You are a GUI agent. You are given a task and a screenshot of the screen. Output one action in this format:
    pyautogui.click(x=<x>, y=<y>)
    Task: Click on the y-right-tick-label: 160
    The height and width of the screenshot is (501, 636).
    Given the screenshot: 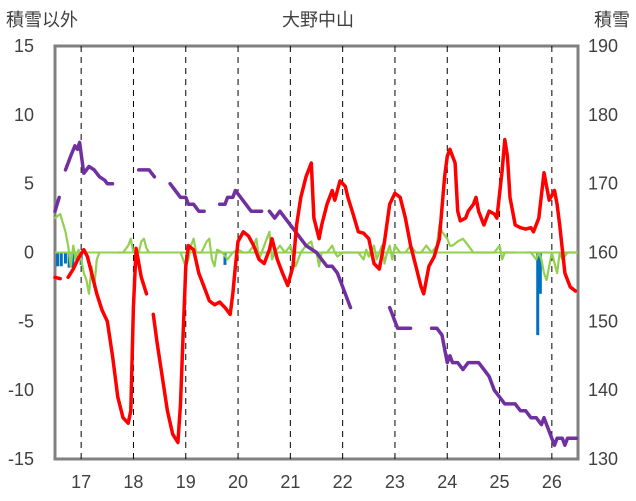 What is the action you would take?
    pyautogui.click(x=603, y=253)
    